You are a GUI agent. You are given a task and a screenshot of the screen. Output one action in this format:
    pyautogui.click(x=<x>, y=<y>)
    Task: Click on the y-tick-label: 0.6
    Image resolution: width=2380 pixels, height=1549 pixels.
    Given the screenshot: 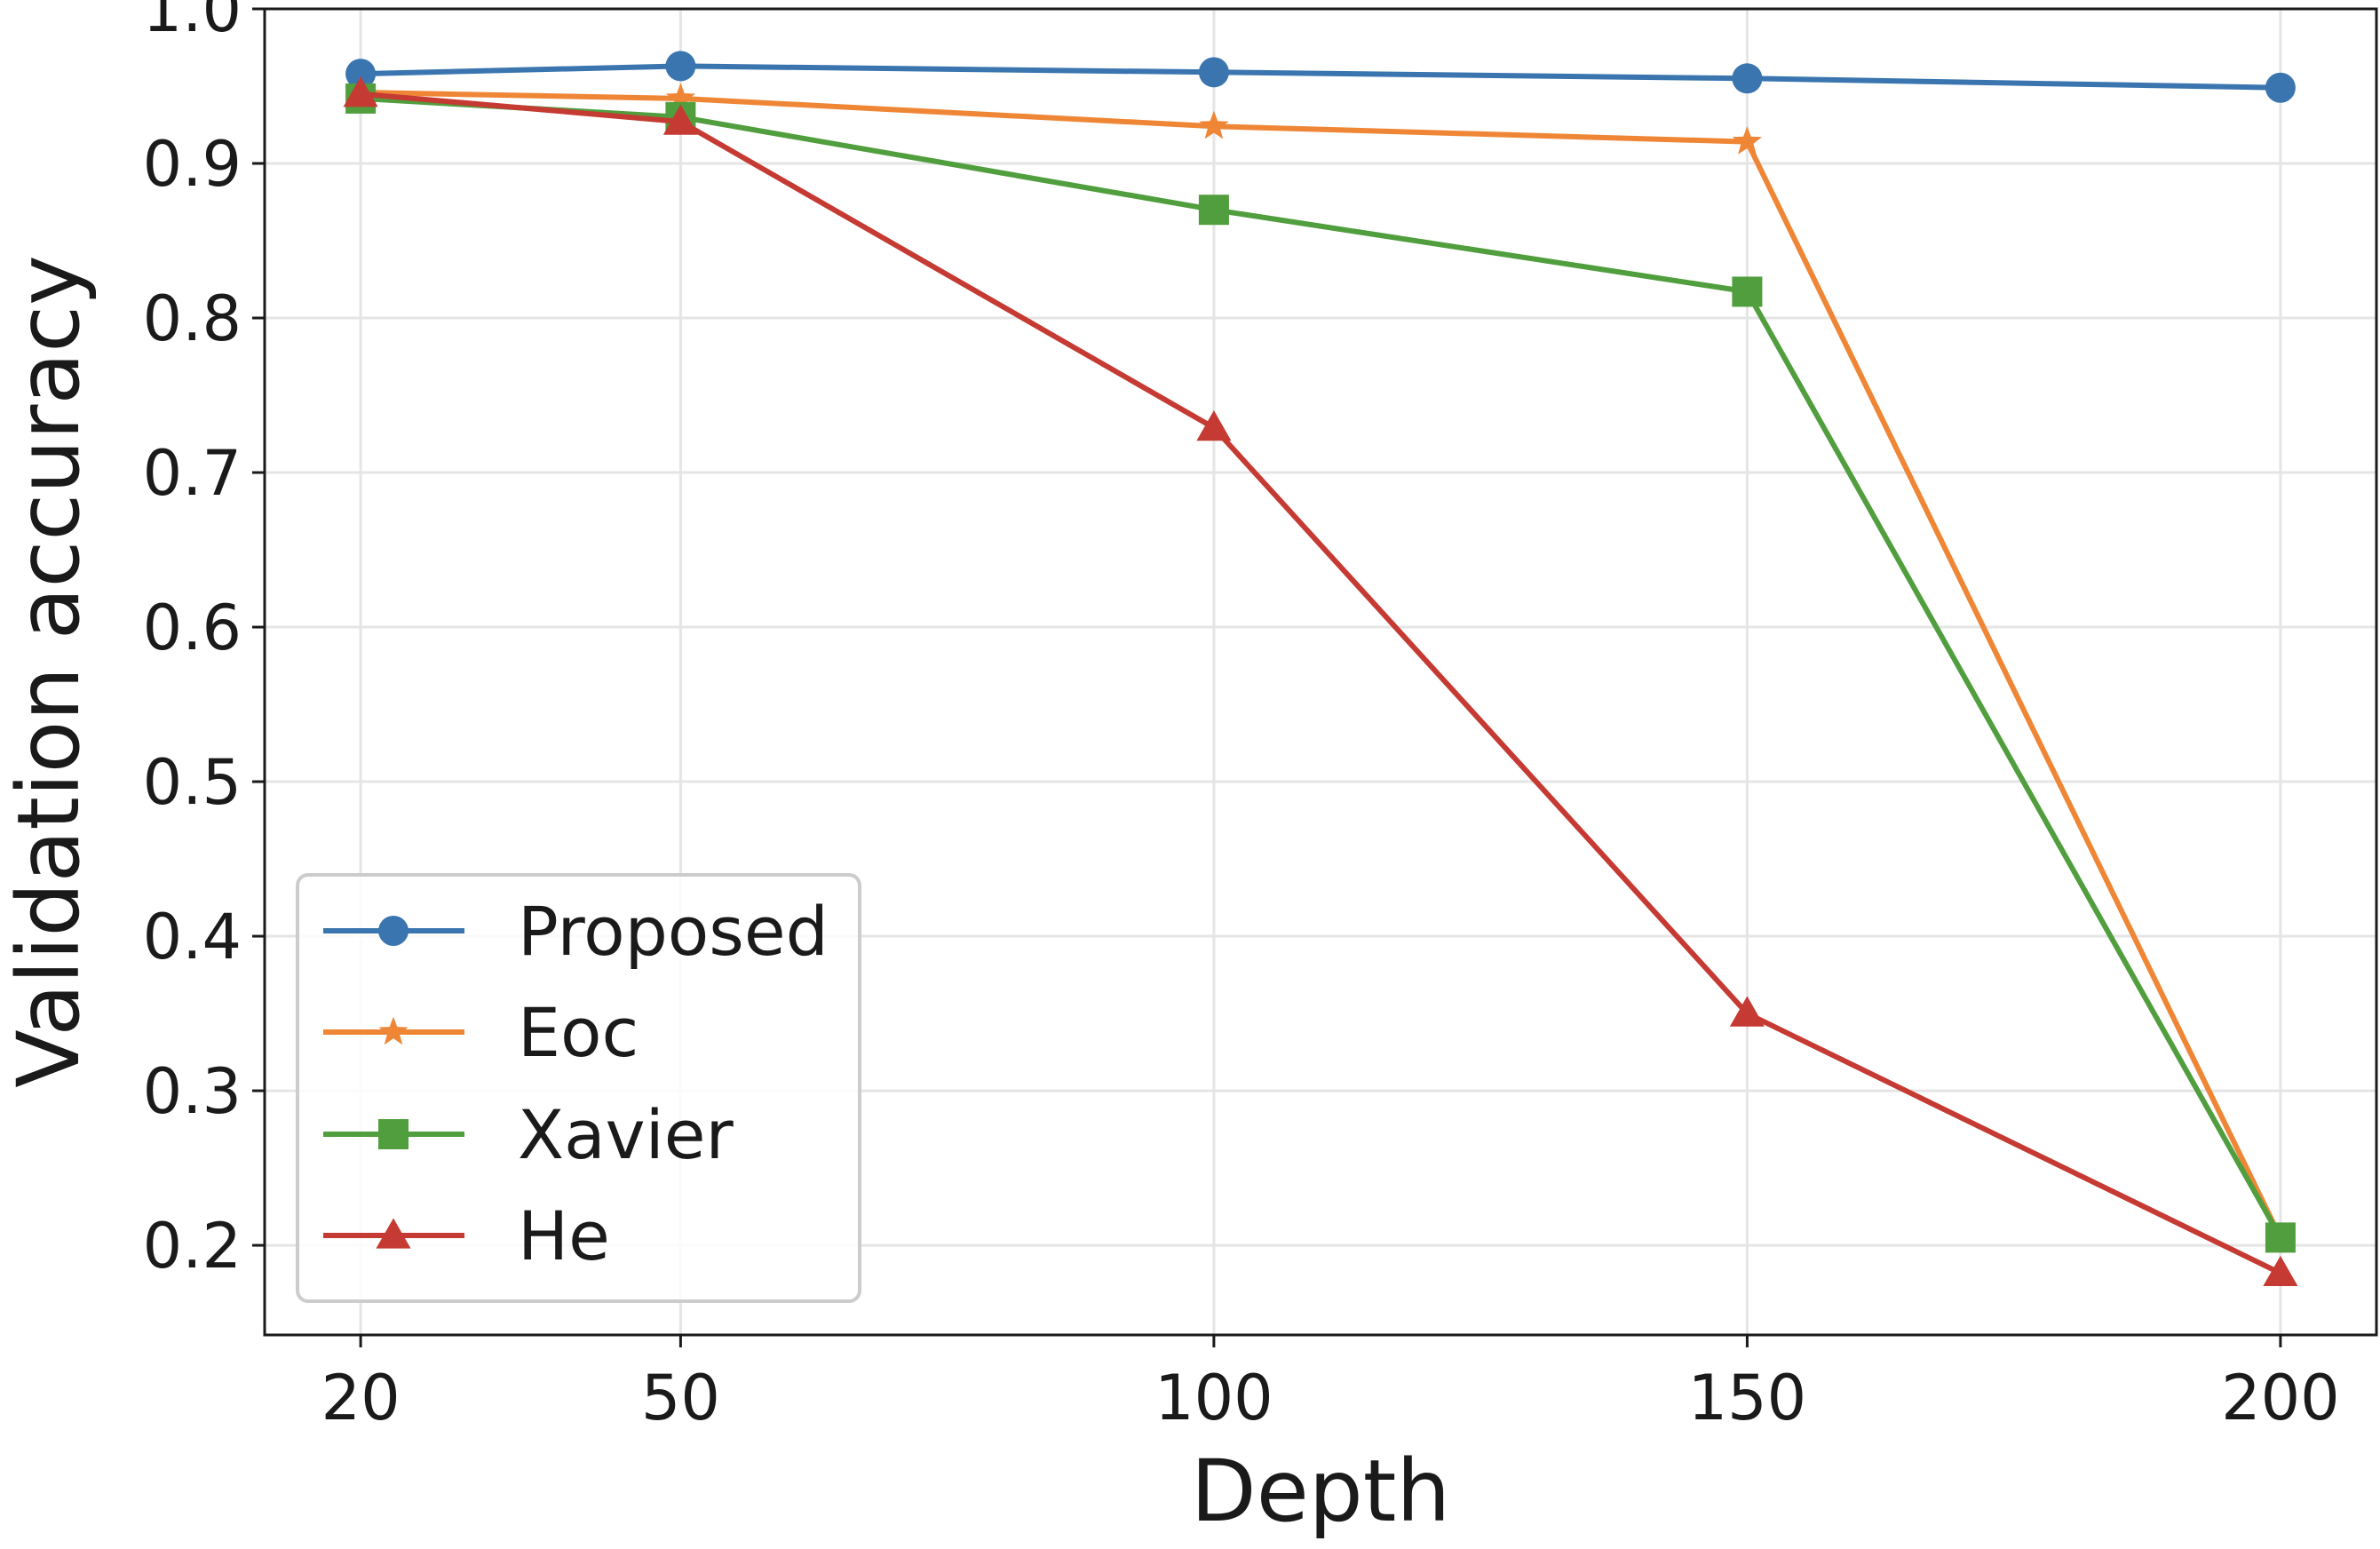 What is the action you would take?
    pyautogui.click(x=192, y=628)
    